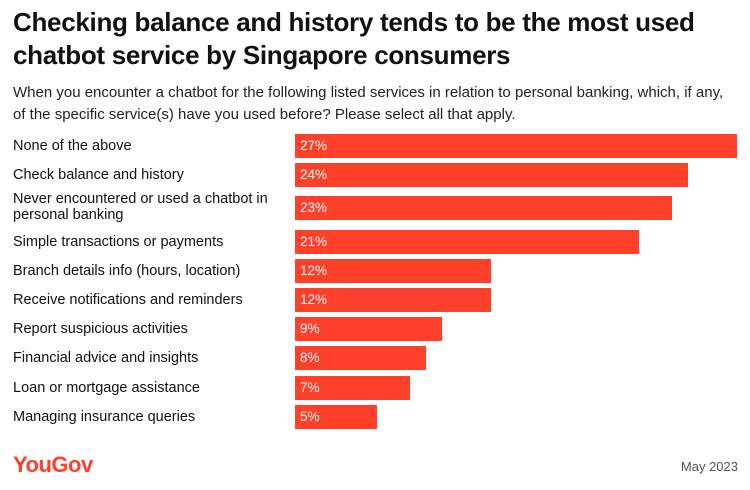  What do you see at coordinates (98, 175) in the screenshot?
I see `category-label: Check balance and history` at bounding box center [98, 175].